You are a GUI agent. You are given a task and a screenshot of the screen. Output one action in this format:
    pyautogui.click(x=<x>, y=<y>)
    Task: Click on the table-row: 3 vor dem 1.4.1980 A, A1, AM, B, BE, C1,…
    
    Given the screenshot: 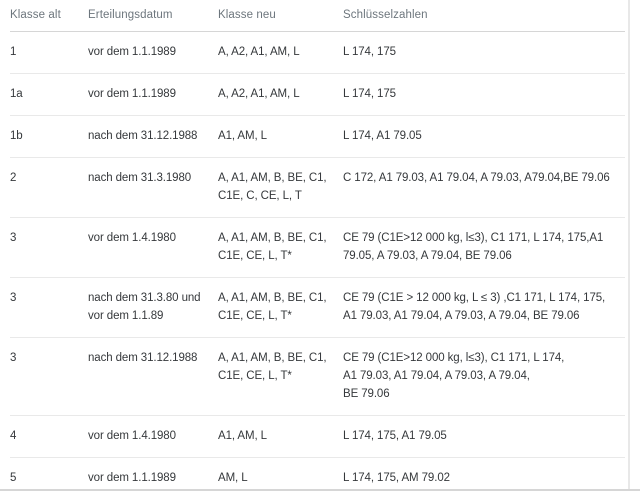 What is the action you would take?
    pyautogui.click(x=317, y=248)
    